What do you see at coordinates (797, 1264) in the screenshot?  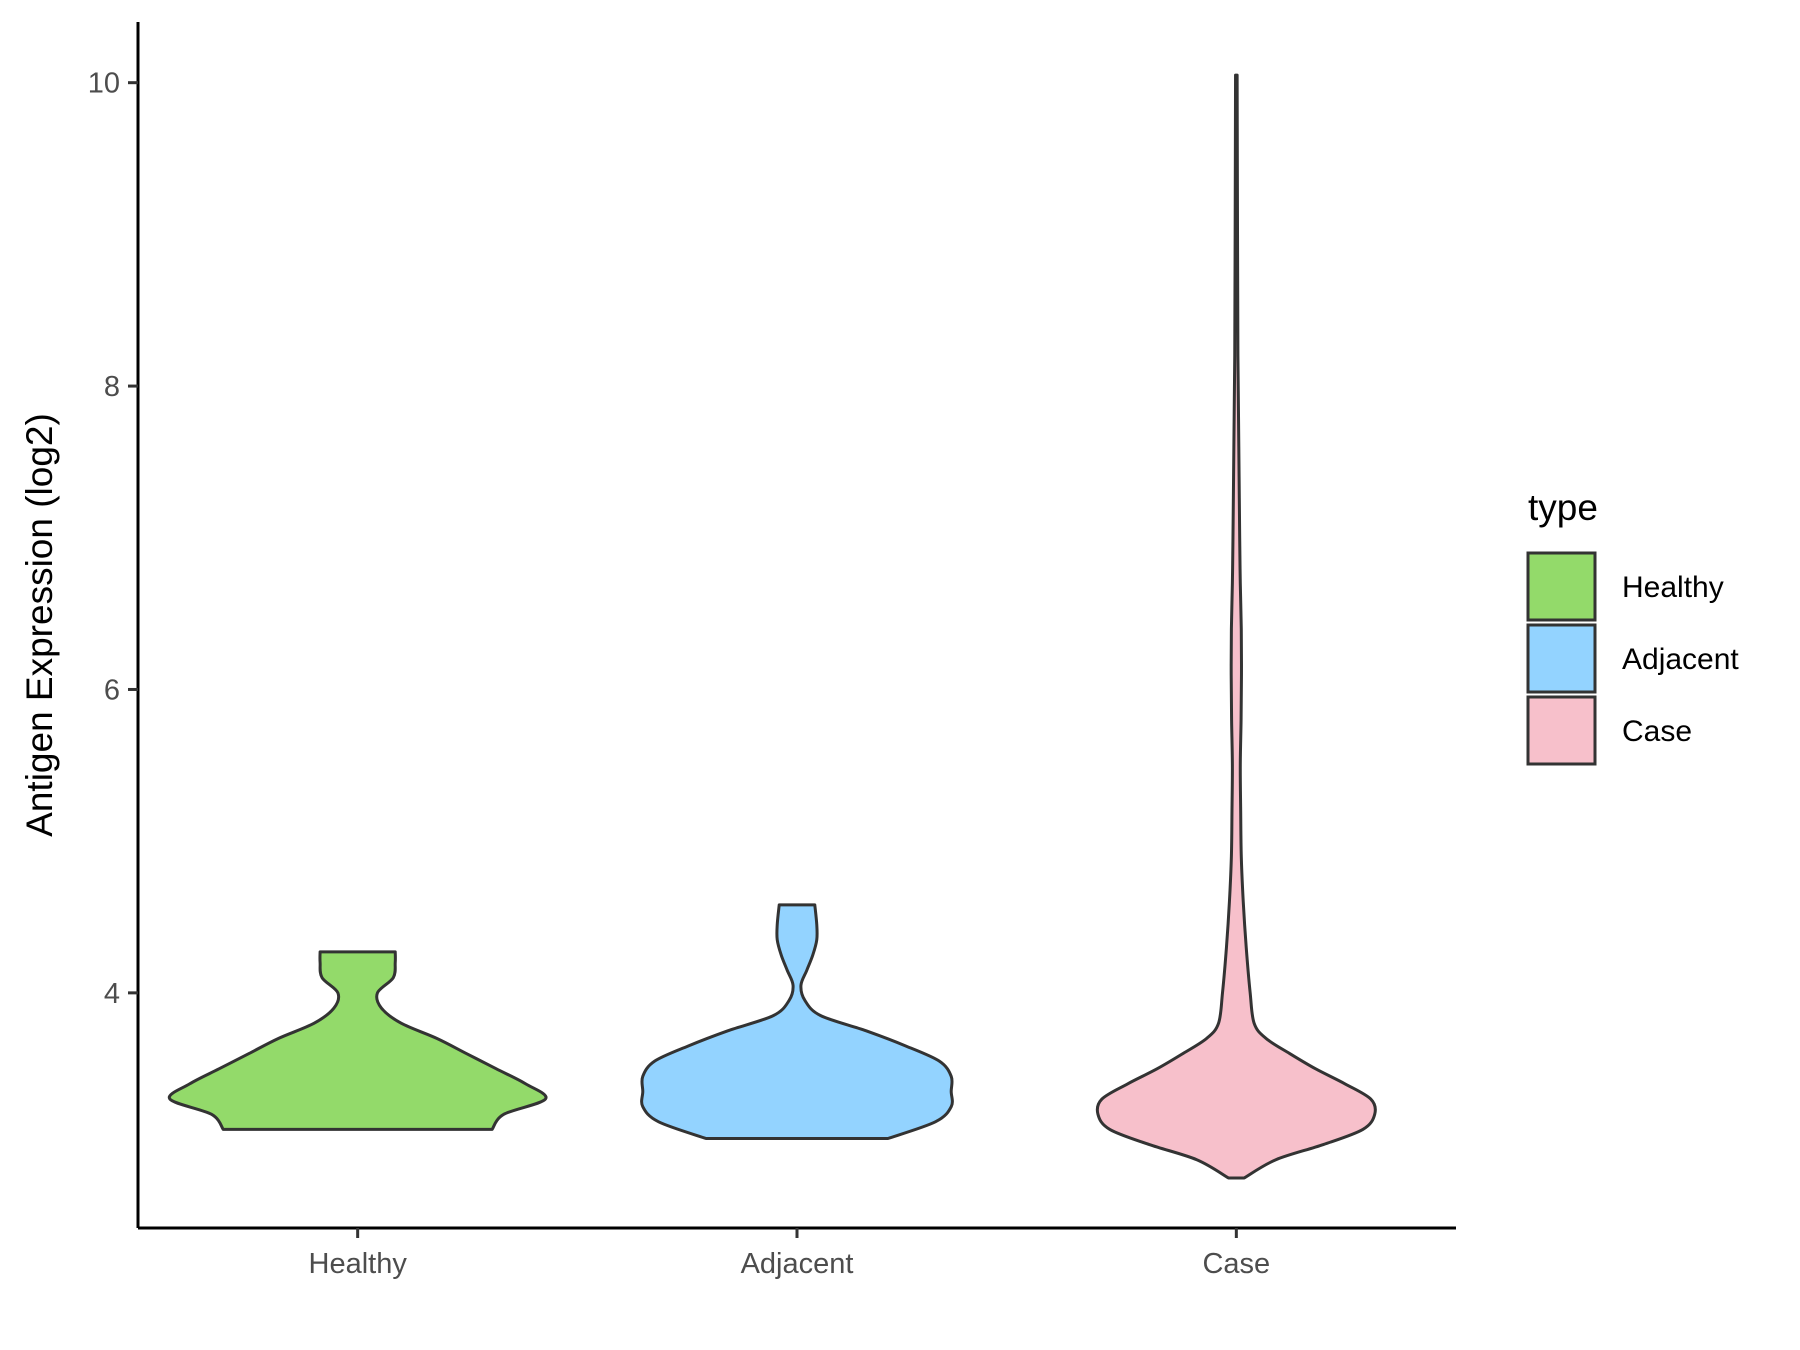 I see `x-tick-label: Adjacent` at bounding box center [797, 1264].